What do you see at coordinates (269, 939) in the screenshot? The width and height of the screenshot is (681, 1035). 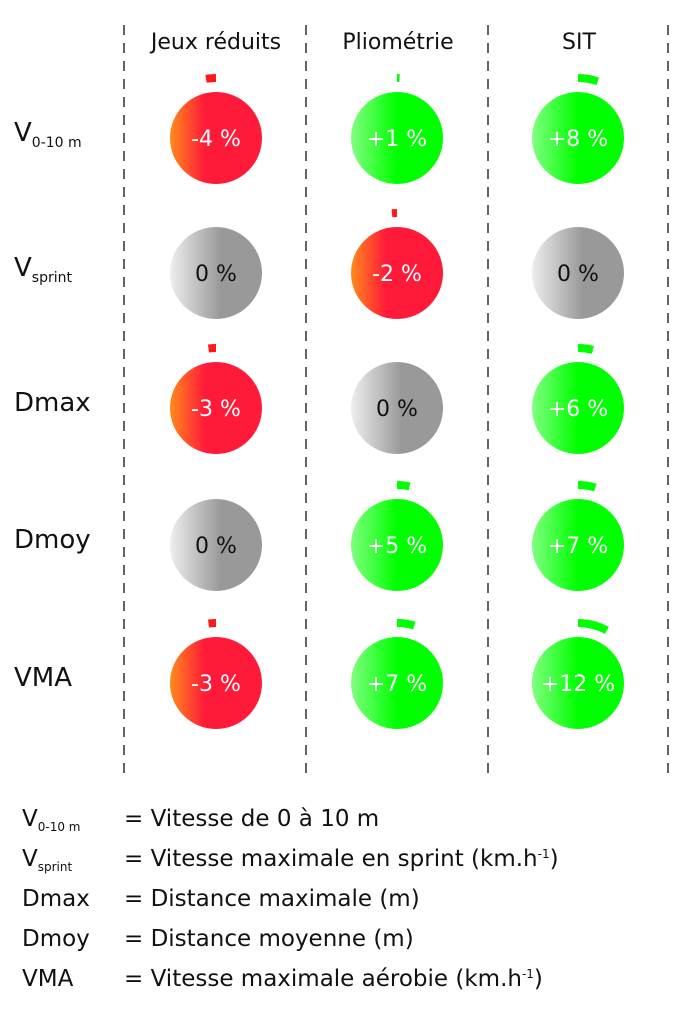 I see `legend-description: = Distance moyenne (m)` at bounding box center [269, 939].